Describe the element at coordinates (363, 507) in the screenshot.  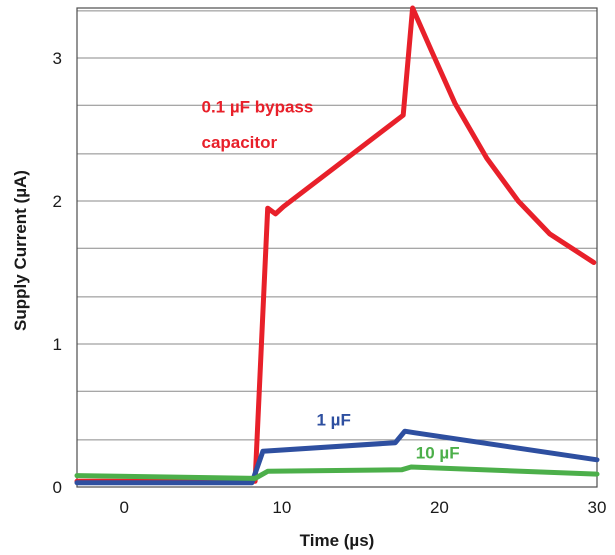
I see `x-tick-labels: 0 10 20 30` at that location.